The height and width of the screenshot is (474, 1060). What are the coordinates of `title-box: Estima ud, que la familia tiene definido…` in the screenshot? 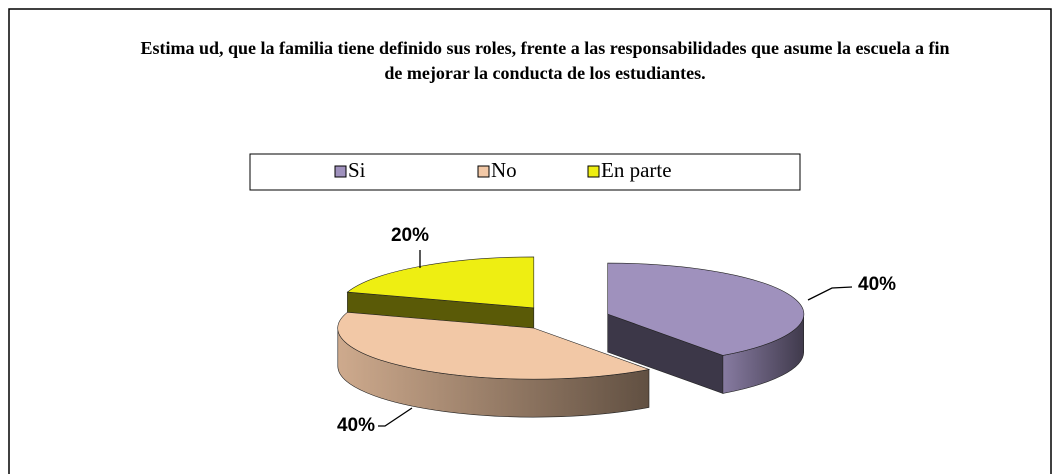 It's located at (545, 60).